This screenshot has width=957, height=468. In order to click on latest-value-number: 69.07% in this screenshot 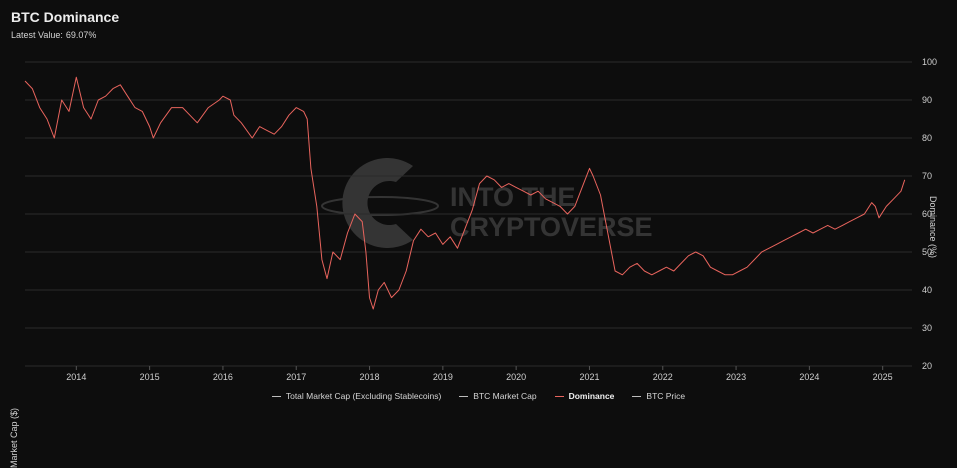, I will do `click(81, 35)`.